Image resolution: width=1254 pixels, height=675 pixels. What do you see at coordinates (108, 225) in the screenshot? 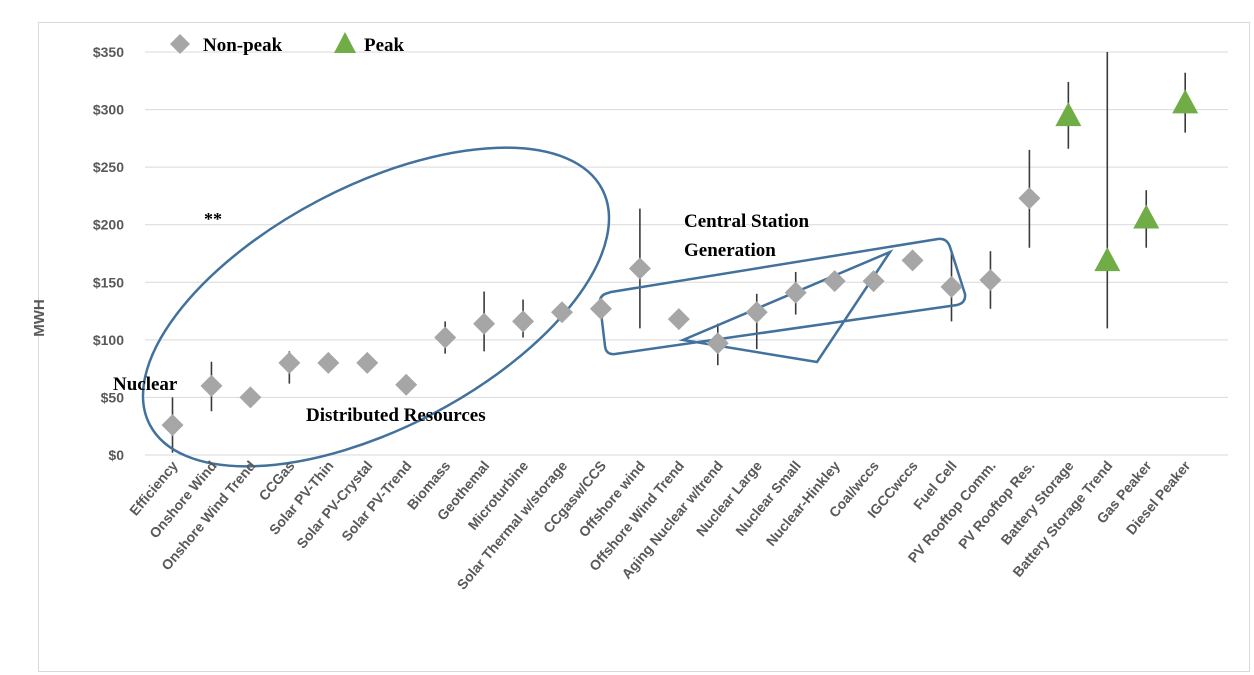
I see `y-tick-label: $200` at bounding box center [108, 225].